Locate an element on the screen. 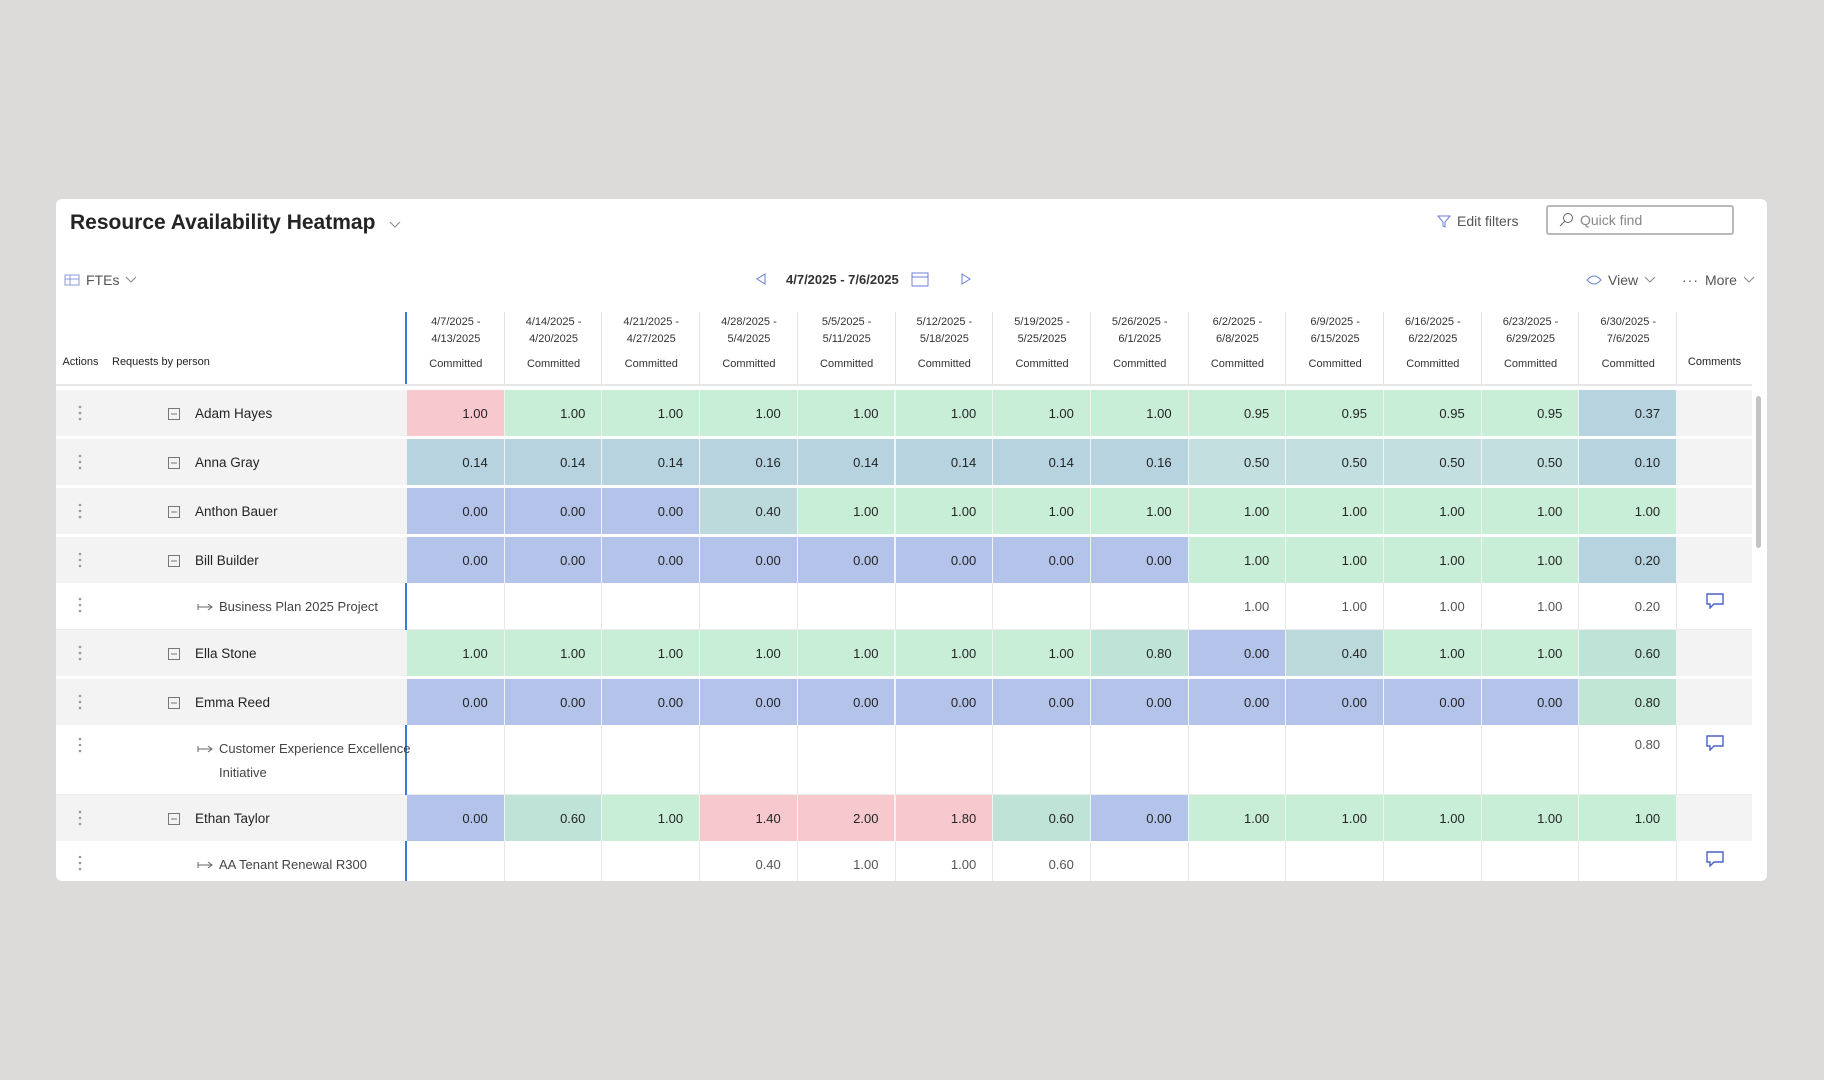 The width and height of the screenshot is (1824, 1080). quick-find: Quick find is located at coordinates (1640, 220).